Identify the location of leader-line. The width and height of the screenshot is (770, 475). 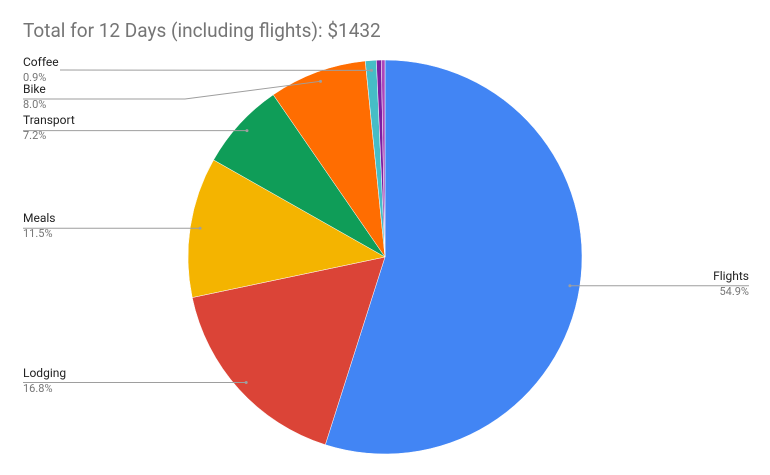
(172, 90).